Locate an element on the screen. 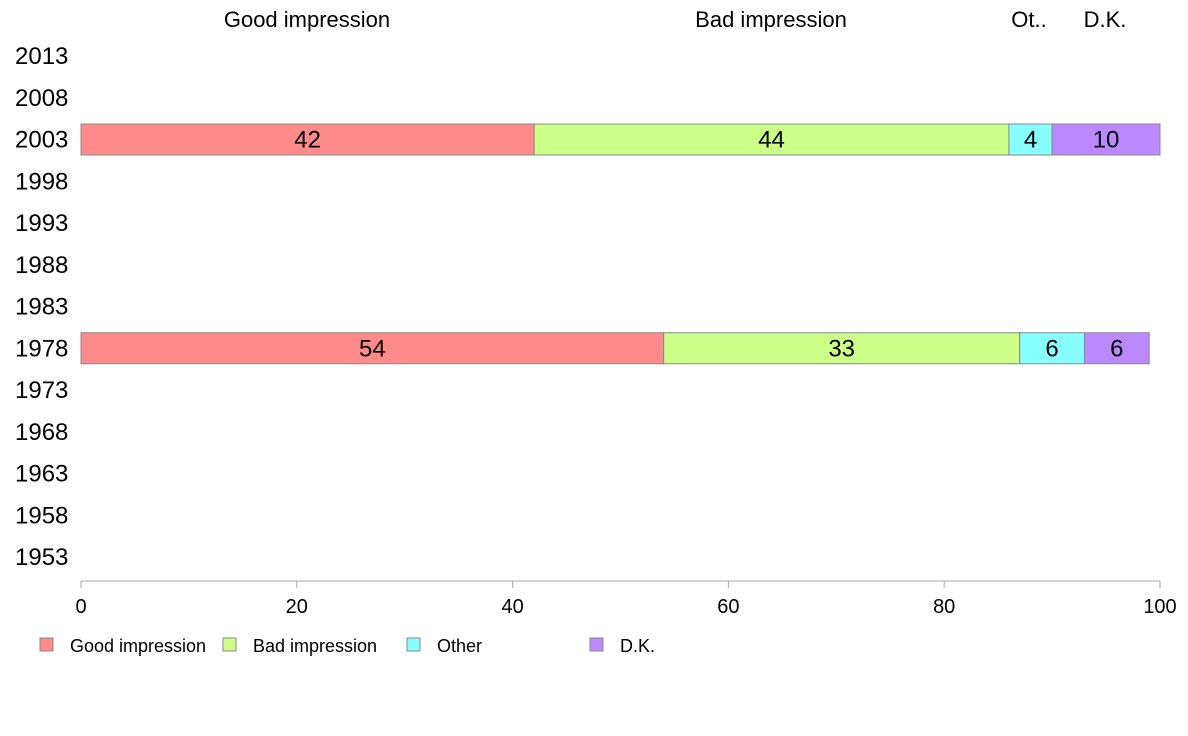  legend-swatch-bad-impression is located at coordinates (229, 644).